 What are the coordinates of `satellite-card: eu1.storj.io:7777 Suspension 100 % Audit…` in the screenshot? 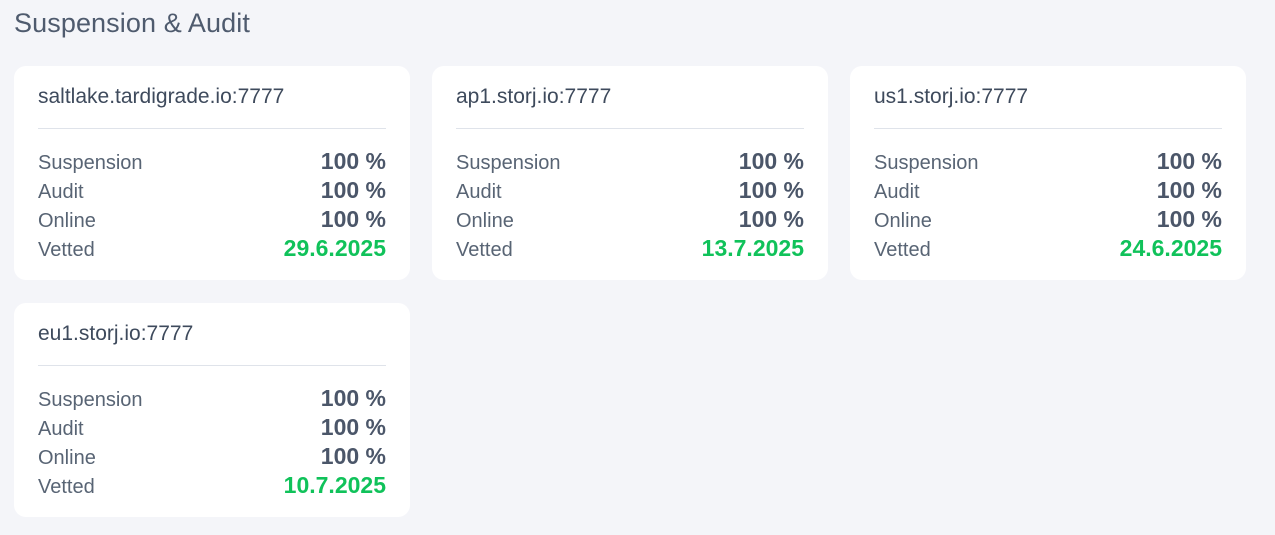 It's located at (212, 410).